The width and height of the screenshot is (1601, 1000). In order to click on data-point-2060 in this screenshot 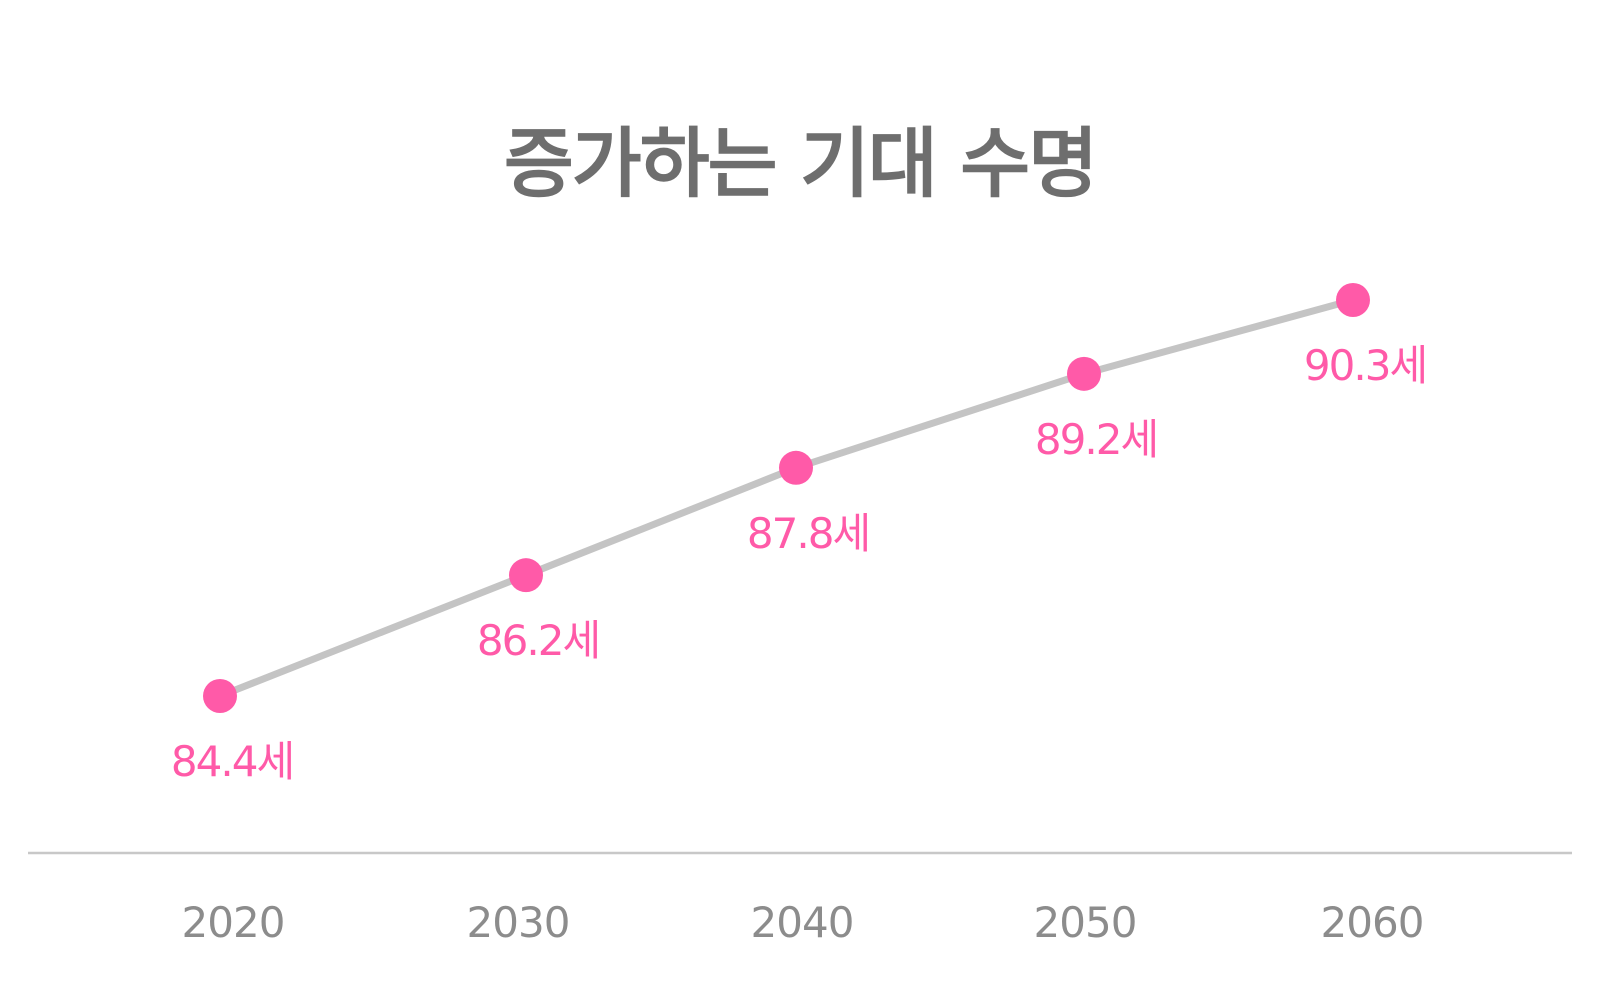, I will do `click(1353, 300)`.